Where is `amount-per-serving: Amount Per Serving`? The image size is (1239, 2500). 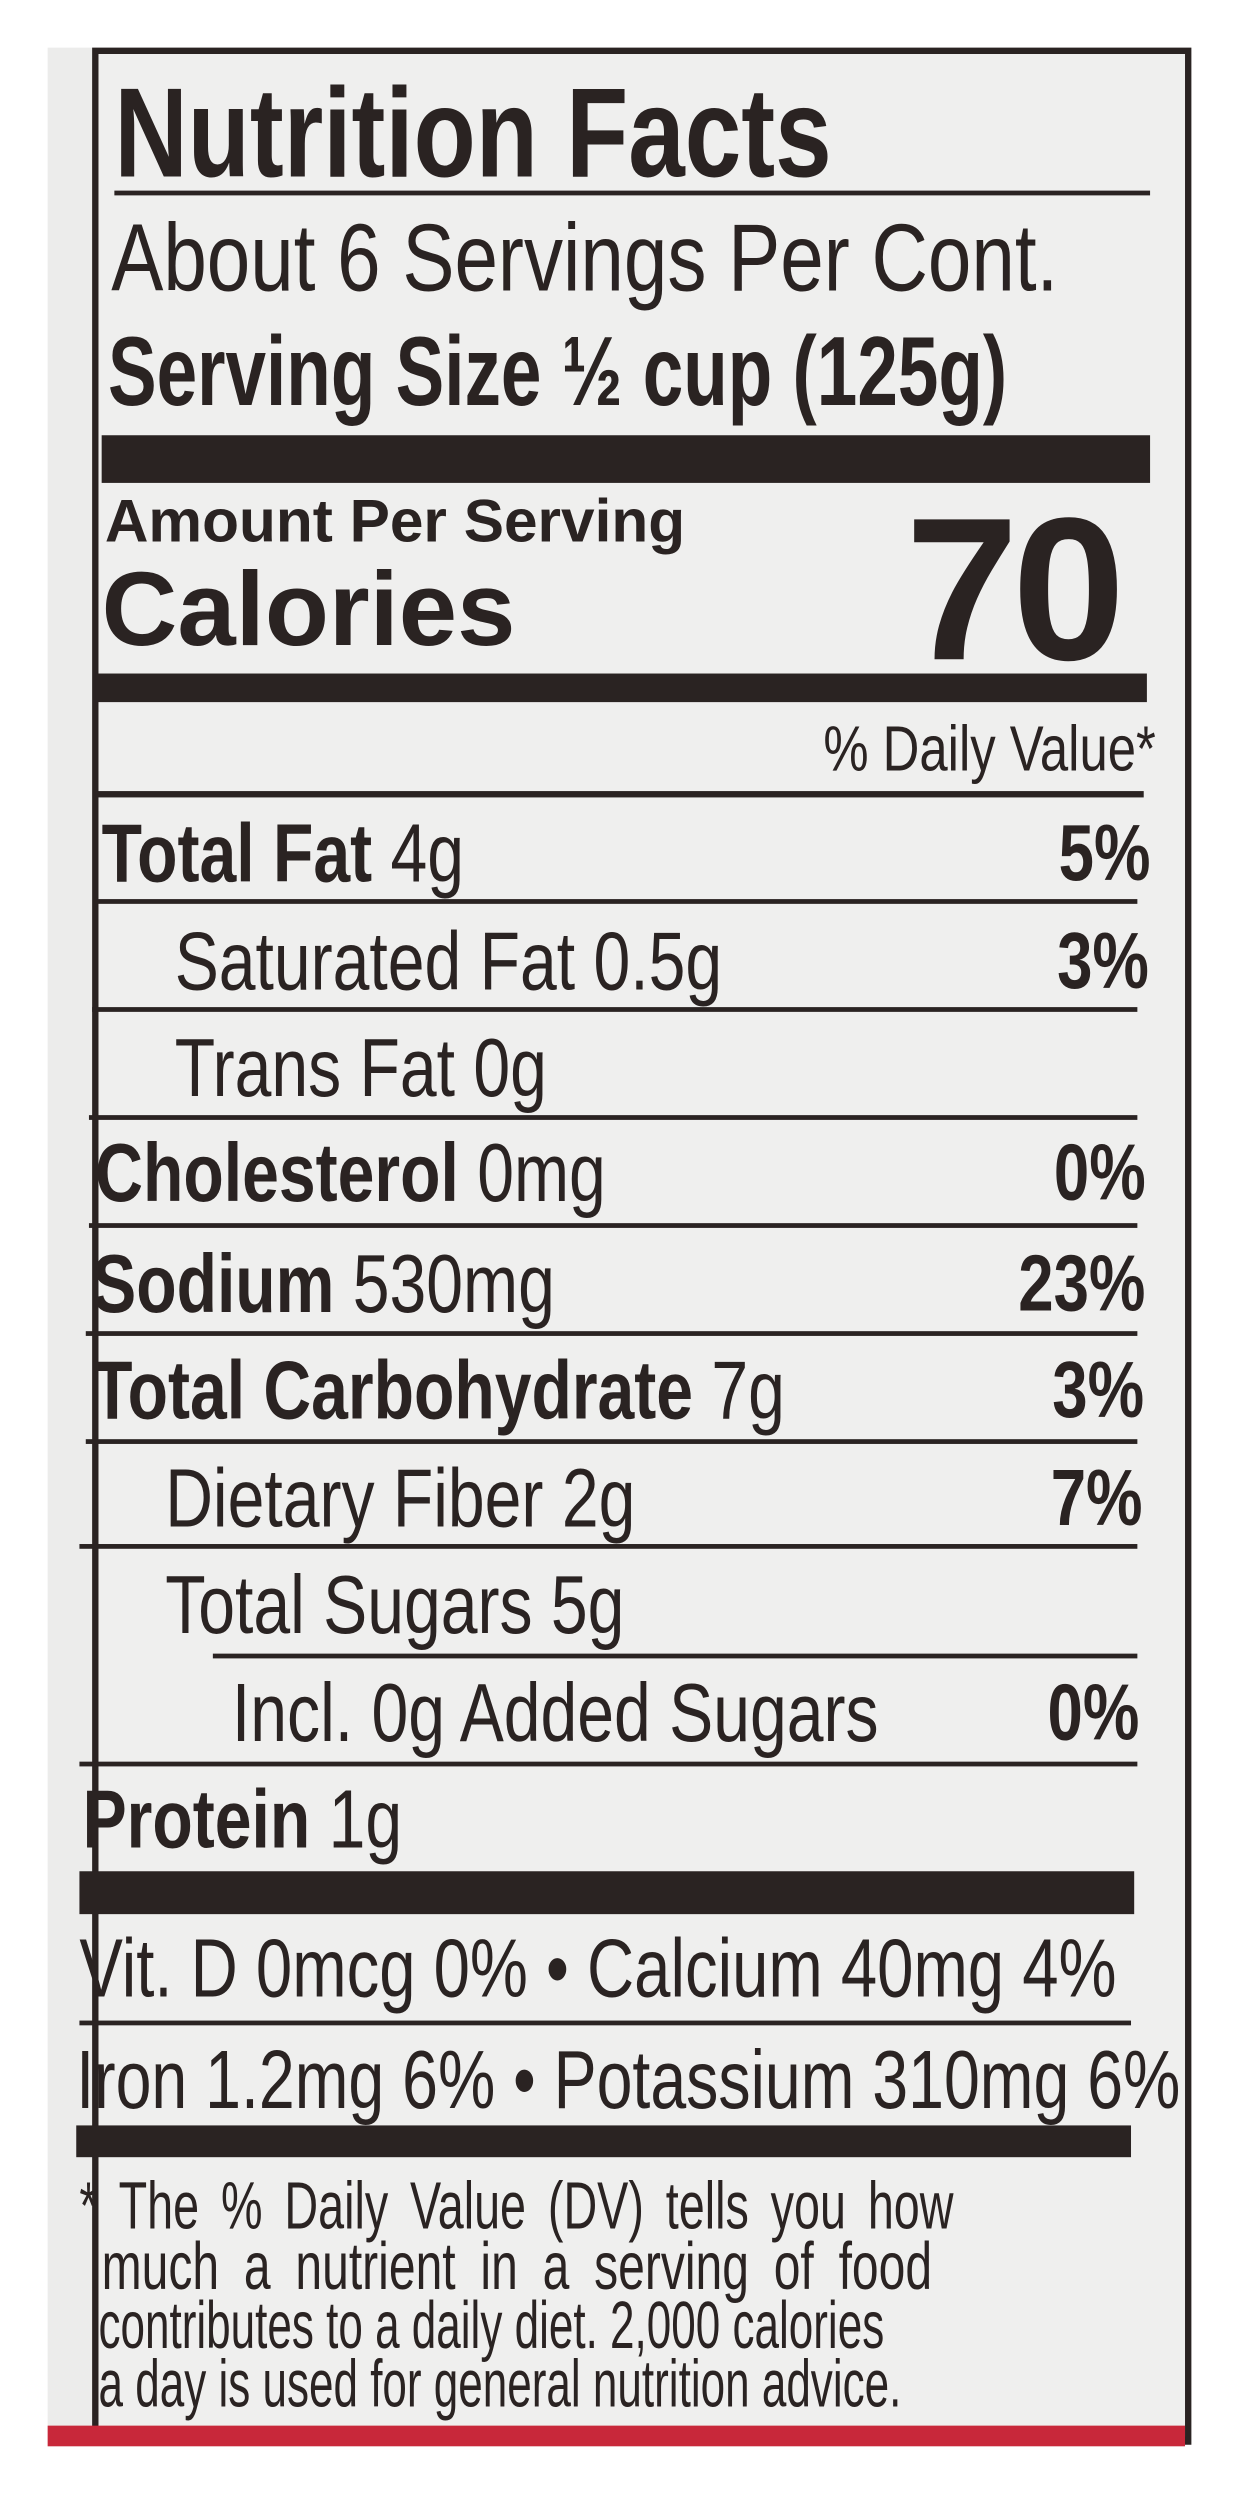 amount-per-serving: Amount Per Serving is located at coordinates (395, 522).